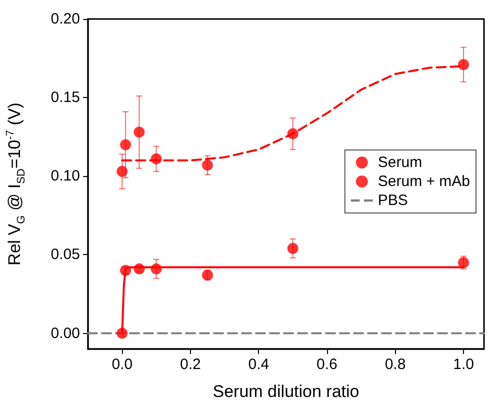 The image size is (488, 411). I want to click on legend-label: Serum + mAb, so click(424, 181).